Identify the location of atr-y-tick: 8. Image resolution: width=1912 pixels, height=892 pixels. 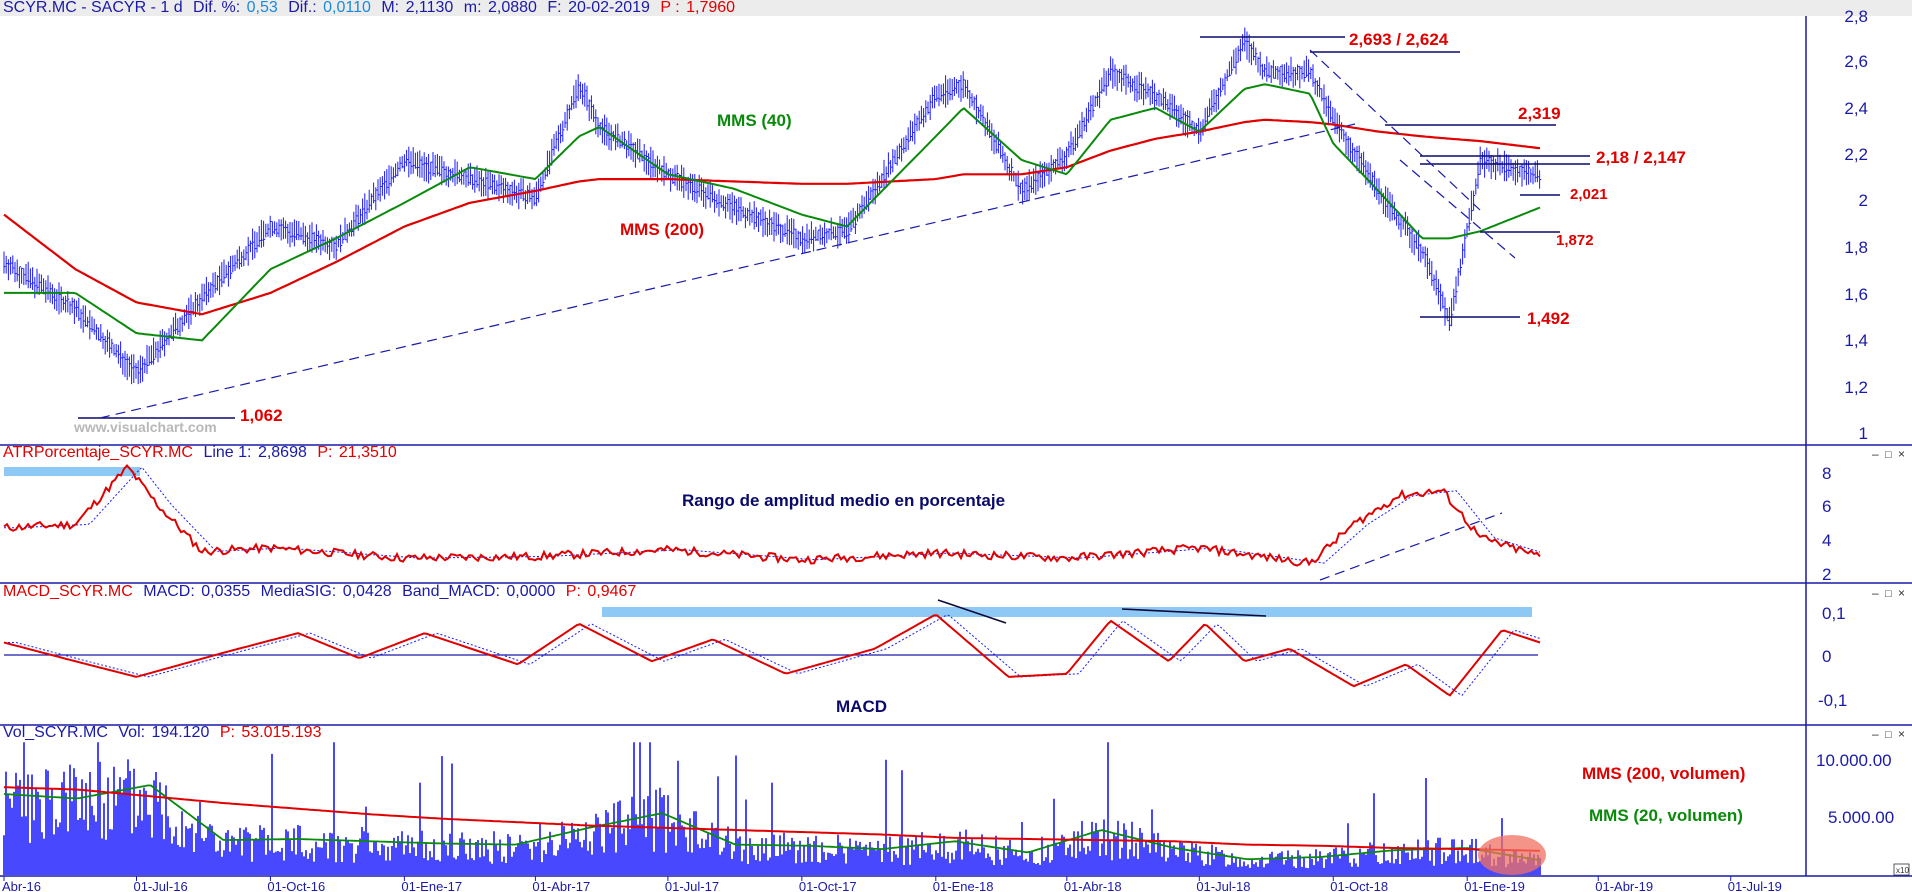
(1826, 473).